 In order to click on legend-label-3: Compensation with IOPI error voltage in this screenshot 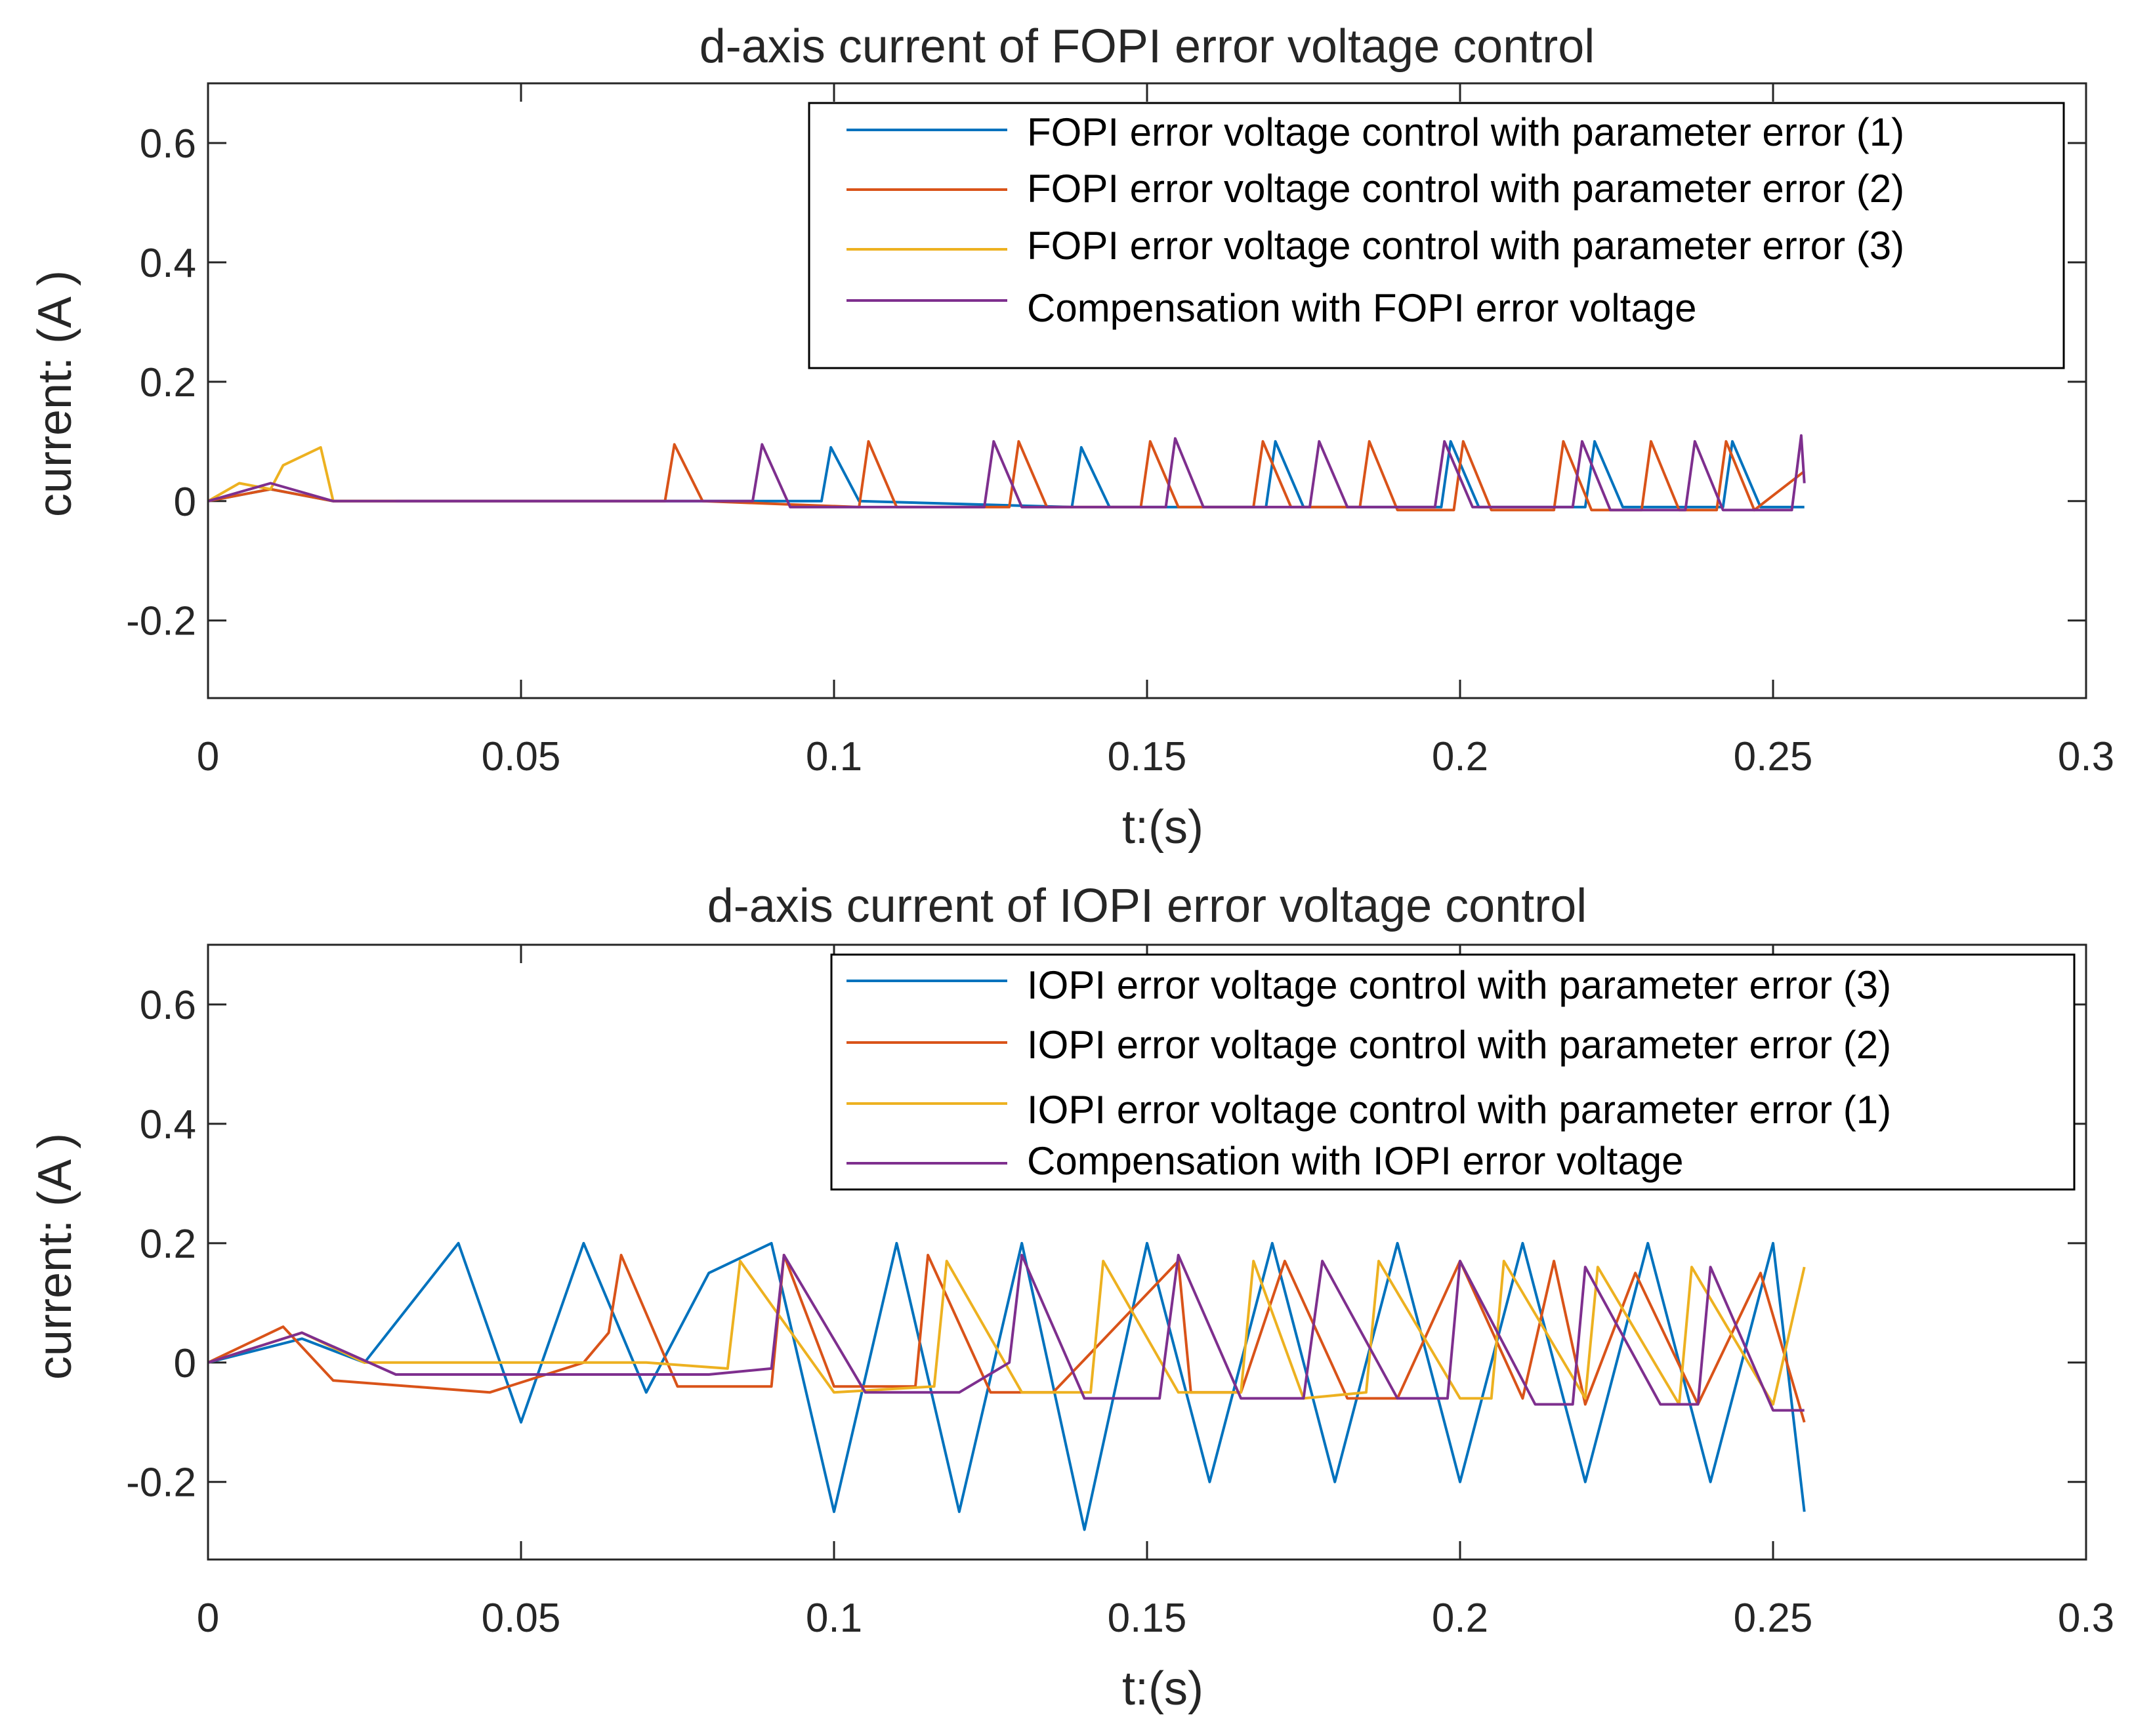, I will do `click(1355, 1161)`.